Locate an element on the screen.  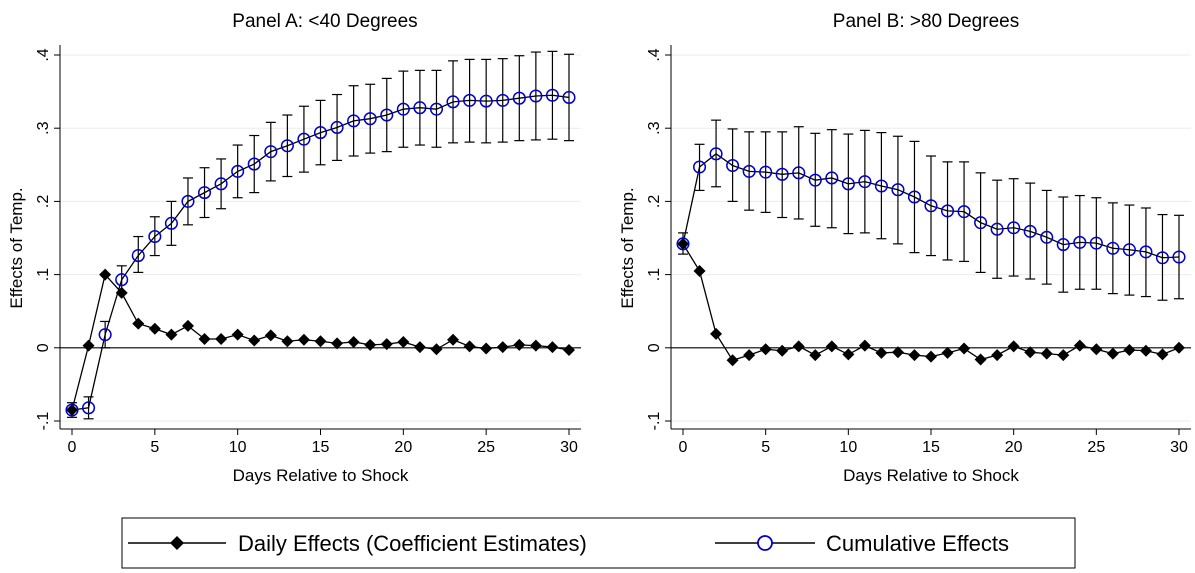
legend-diamond-marker is located at coordinates (177, 543).